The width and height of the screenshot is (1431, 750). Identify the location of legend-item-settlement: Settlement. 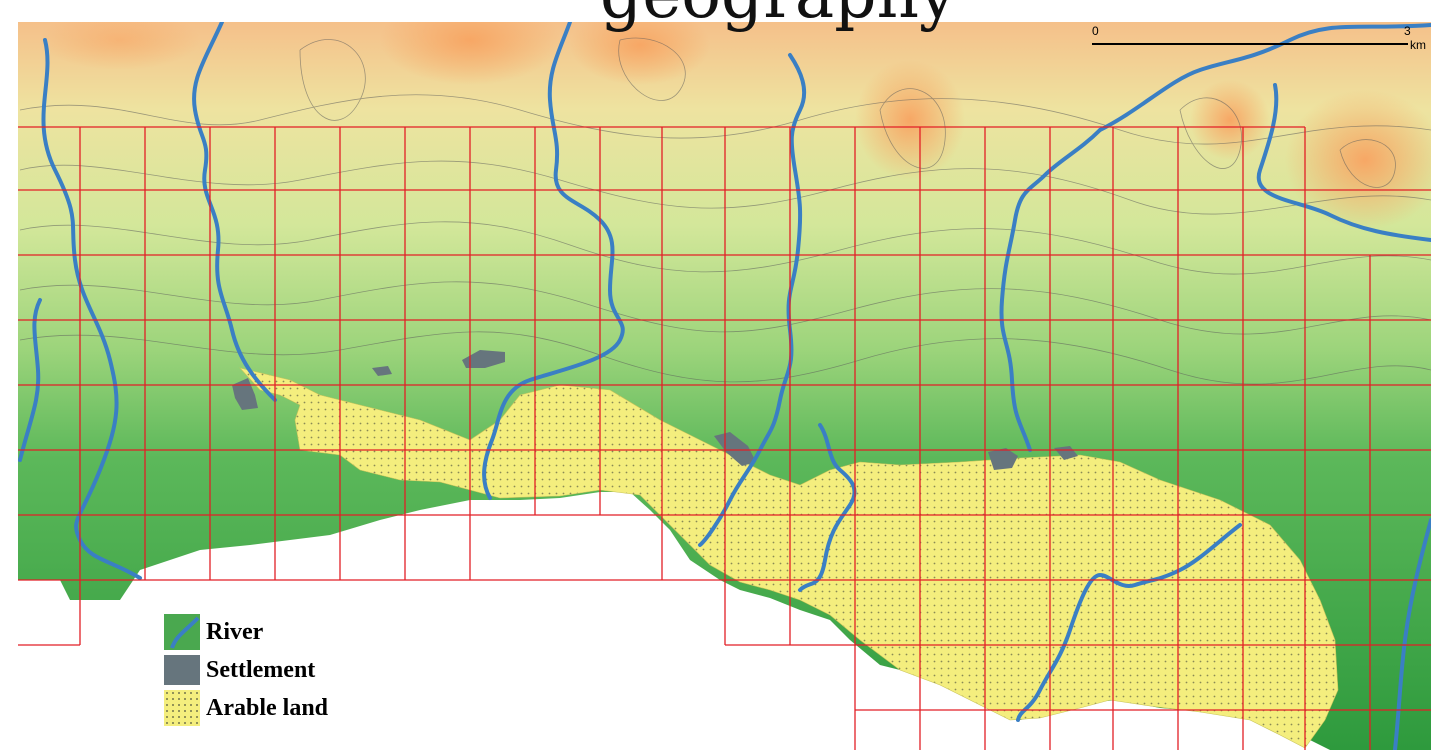
(294, 670).